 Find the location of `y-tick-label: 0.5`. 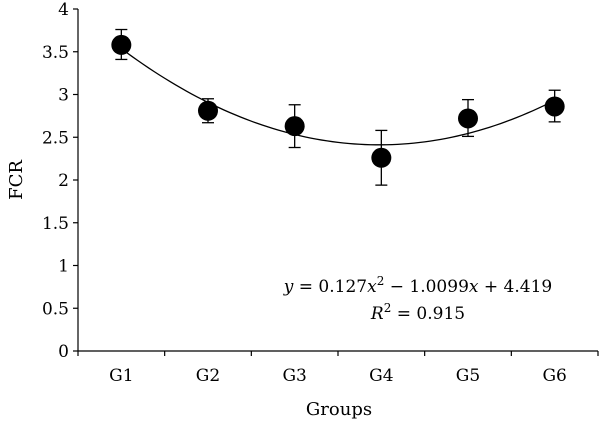

y-tick-label: 0.5 is located at coordinates (55, 309).